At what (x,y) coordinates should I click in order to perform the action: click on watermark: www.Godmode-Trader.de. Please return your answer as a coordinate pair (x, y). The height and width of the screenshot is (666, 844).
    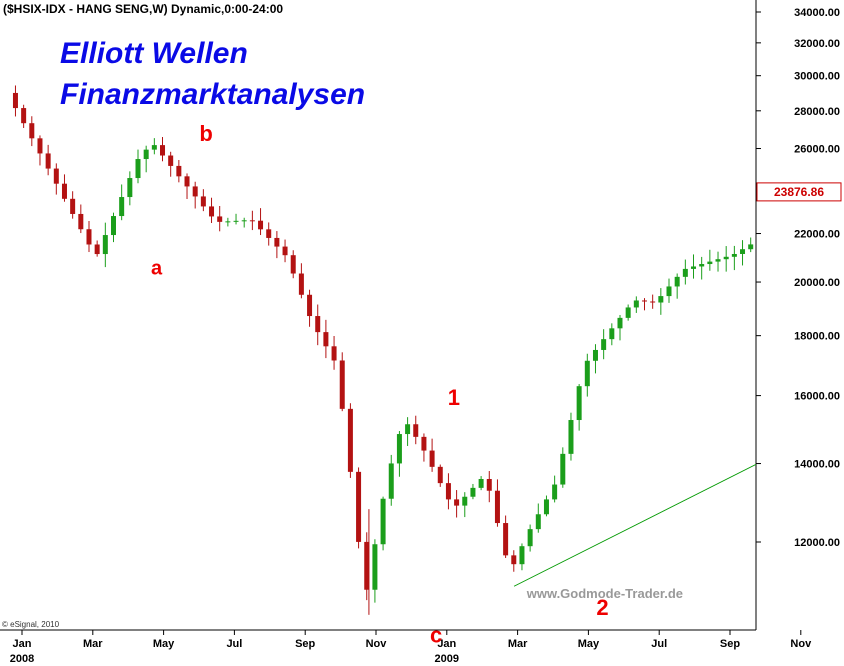
    Looking at the image, I should click on (604, 593).